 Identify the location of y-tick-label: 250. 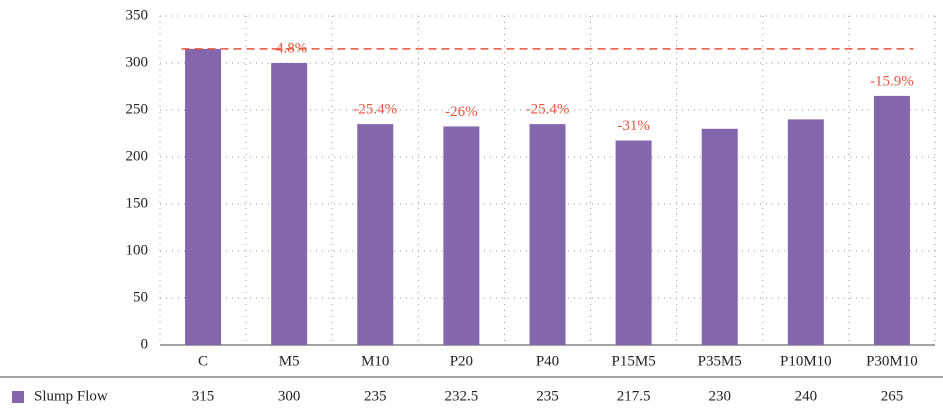
(137, 109).